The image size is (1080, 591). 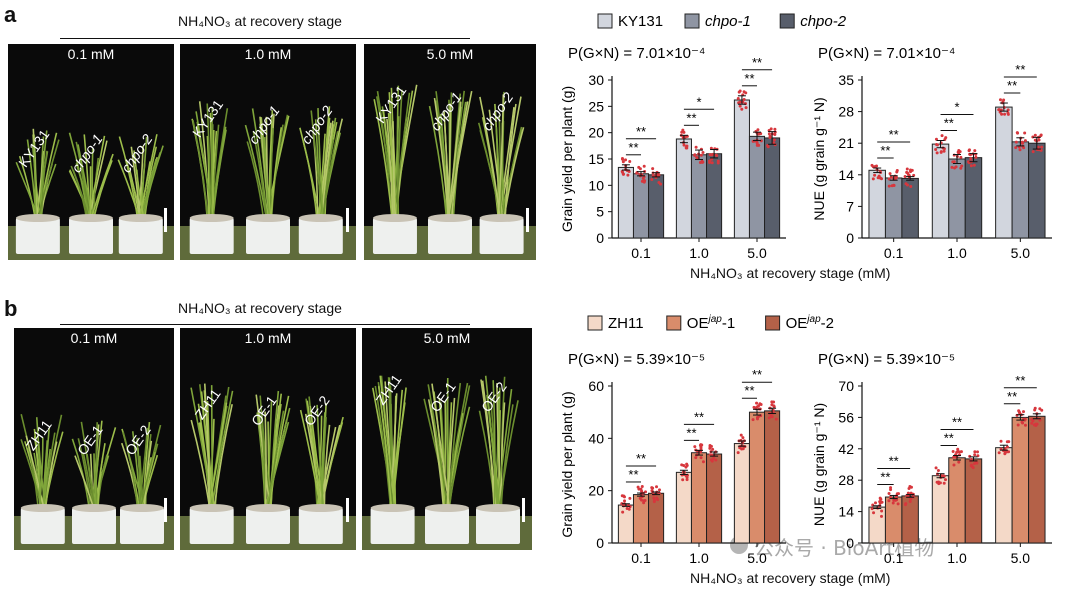 What do you see at coordinates (957, 253) in the screenshot?
I see `x-tick-label: 1.0` at bounding box center [957, 253].